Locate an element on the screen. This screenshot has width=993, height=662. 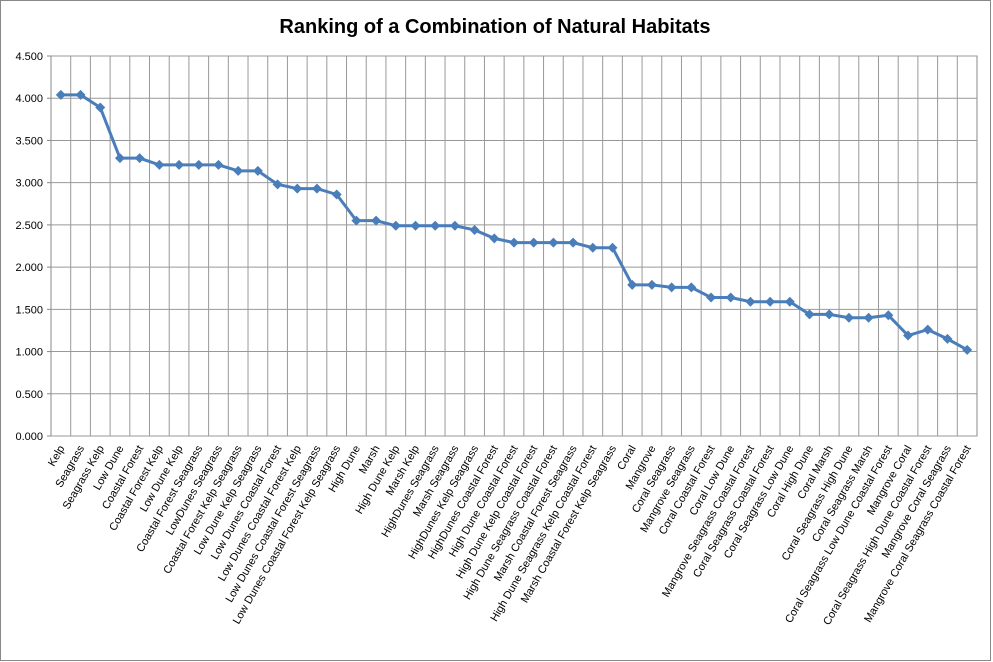
y-tick-label: 2.500 is located at coordinates (29, 226).